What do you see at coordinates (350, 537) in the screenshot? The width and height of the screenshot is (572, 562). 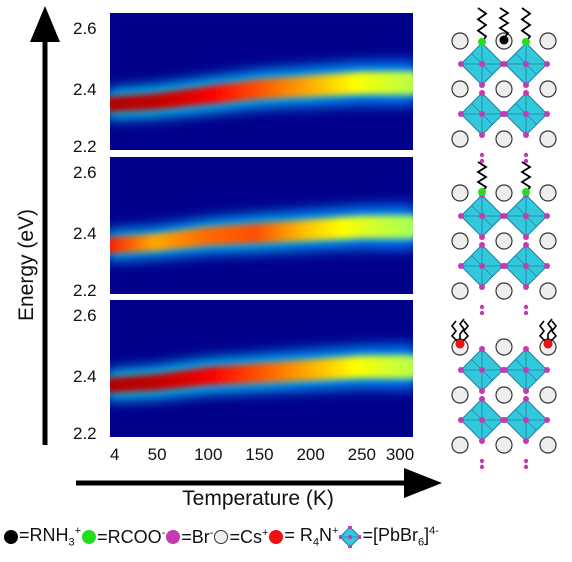 I see `octahedron-icon` at bounding box center [350, 537].